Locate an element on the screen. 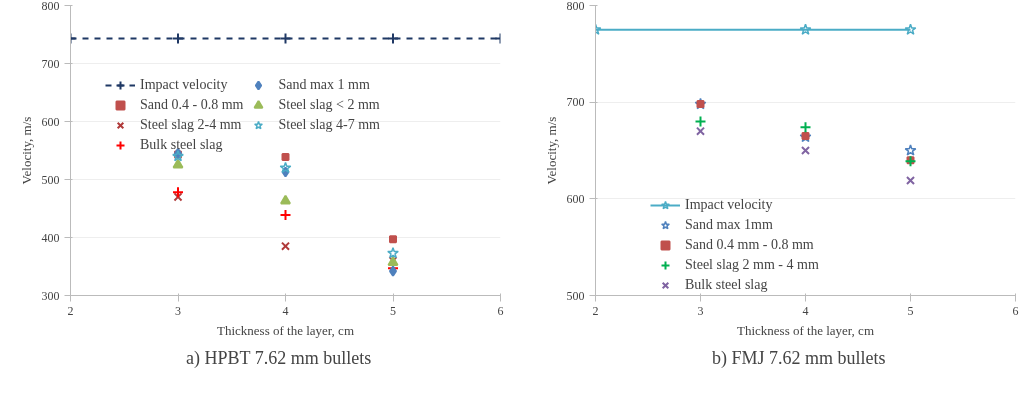  legend-label: Steel slag 2-4 mm is located at coordinates (191, 125).